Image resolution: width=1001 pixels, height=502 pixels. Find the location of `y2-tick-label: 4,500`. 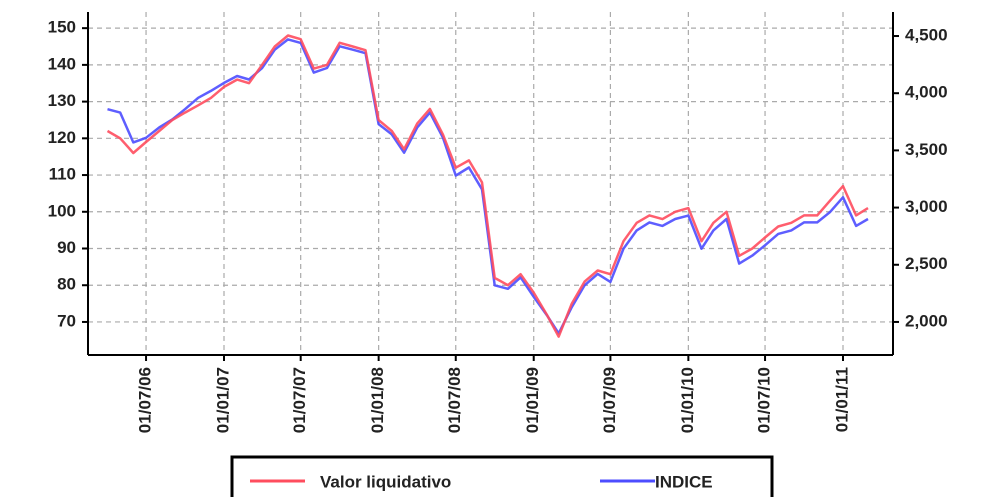

y2-tick-label: 4,500 is located at coordinates (926, 35).